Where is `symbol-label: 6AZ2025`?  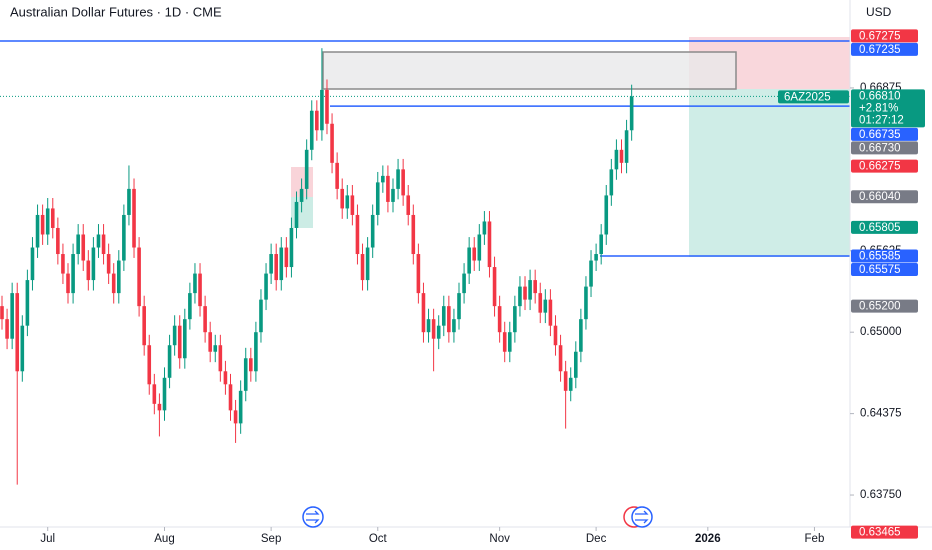
symbol-label: 6AZ2025 is located at coordinates (807, 97).